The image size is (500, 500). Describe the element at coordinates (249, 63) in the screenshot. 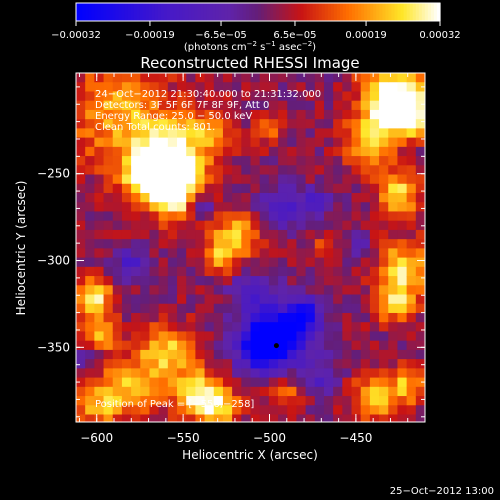

I see `chart-title: Reconstructed RHESSI Image` at that location.